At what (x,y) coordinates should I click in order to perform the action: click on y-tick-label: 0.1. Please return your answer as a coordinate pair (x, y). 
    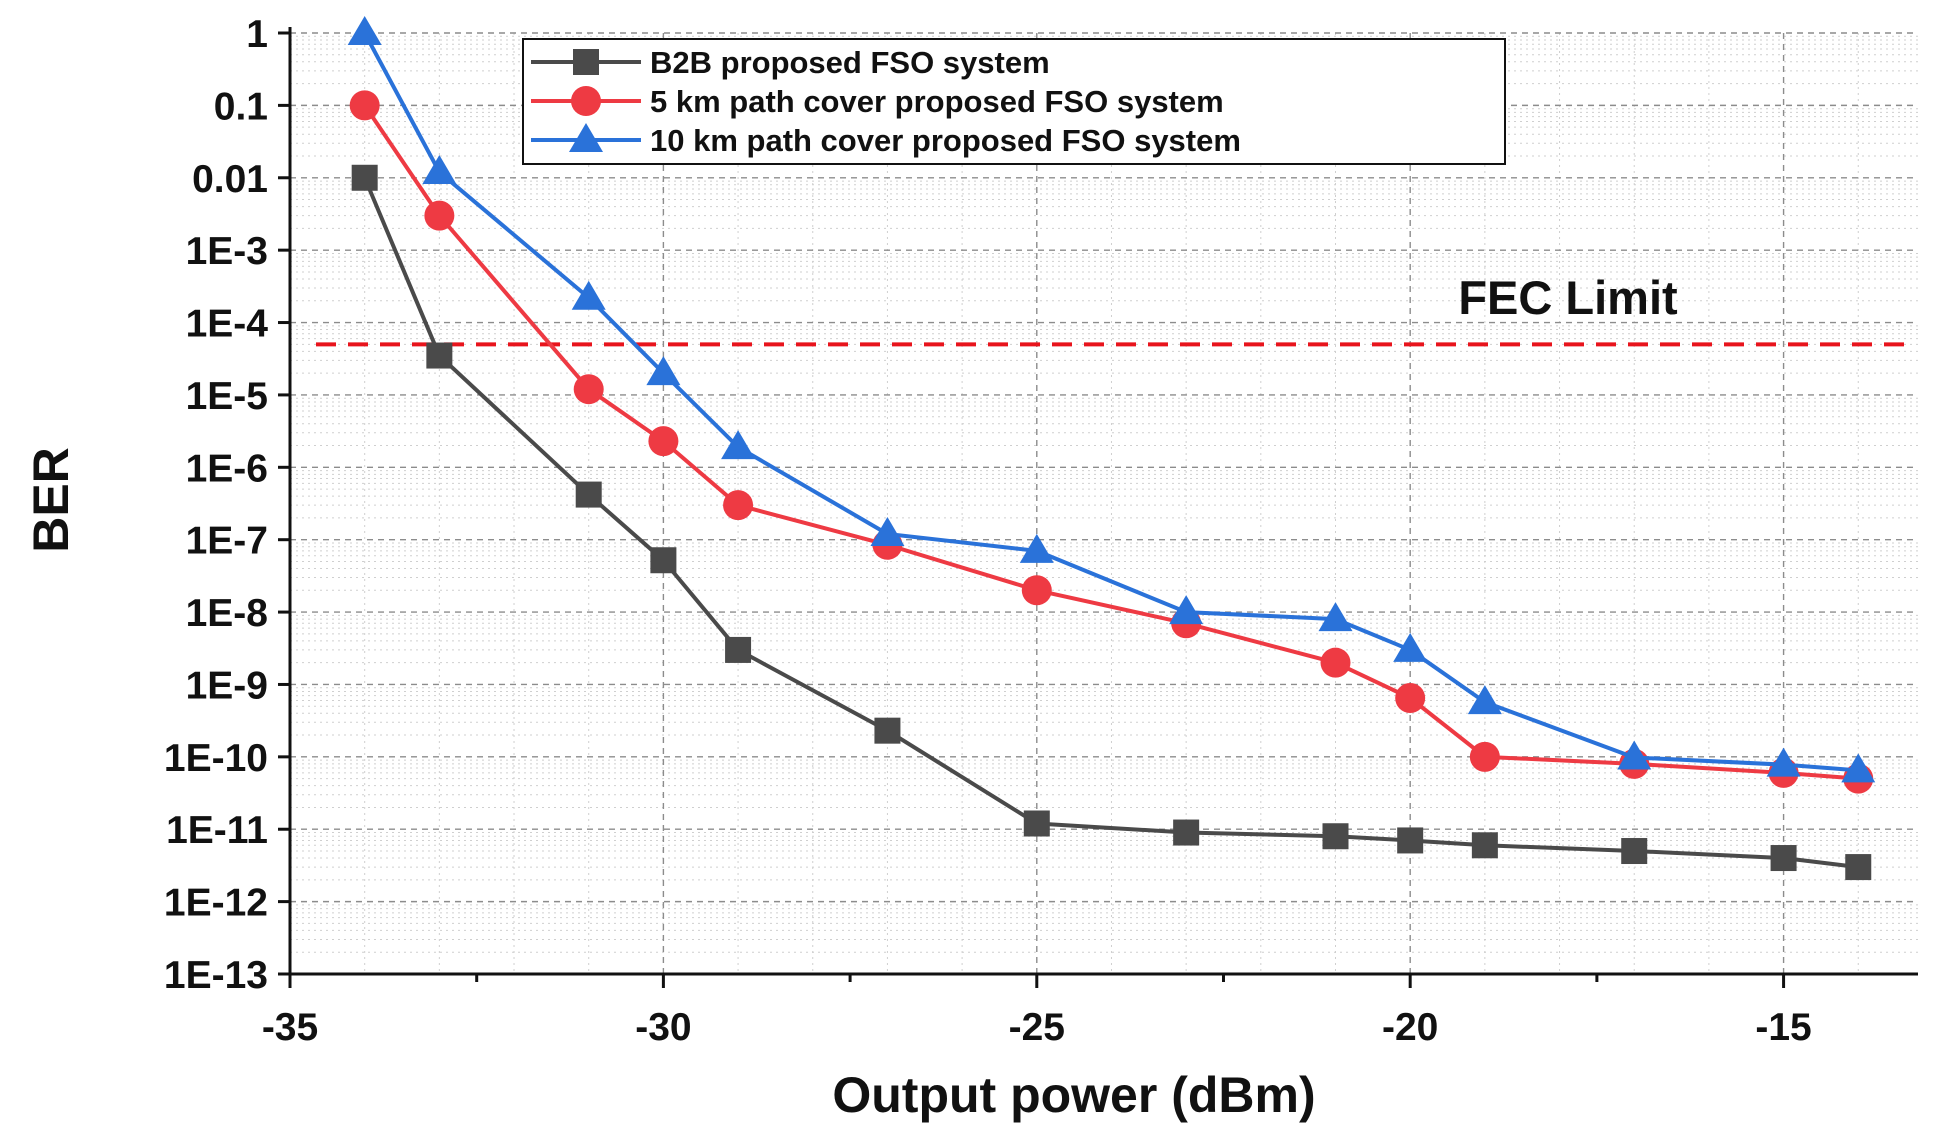
    Looking at the image, I should click on (241, 106).